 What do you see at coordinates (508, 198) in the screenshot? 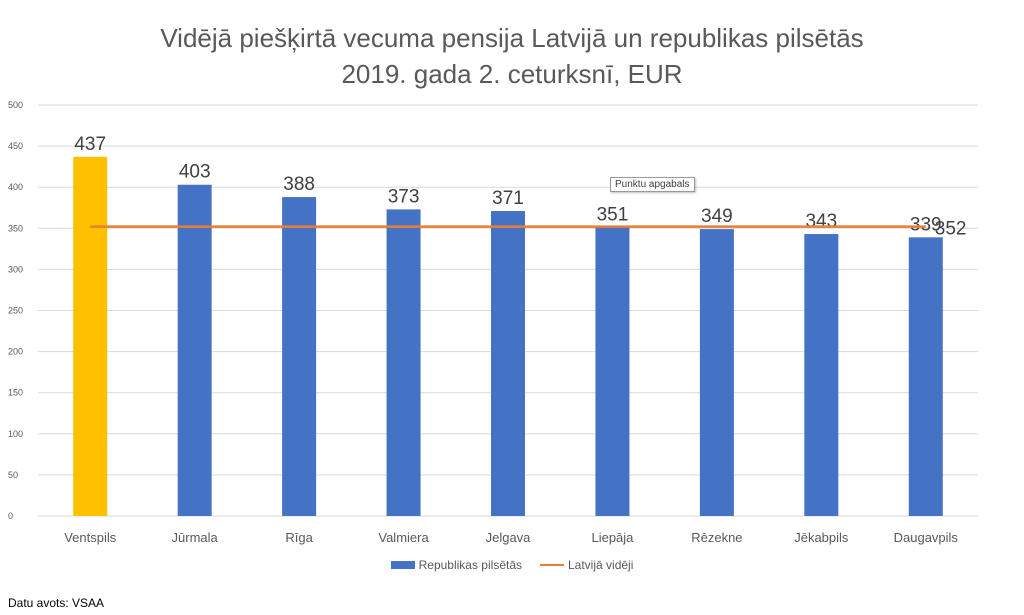
I see `bar-value-label: 371` at bounding box center [508, 198].